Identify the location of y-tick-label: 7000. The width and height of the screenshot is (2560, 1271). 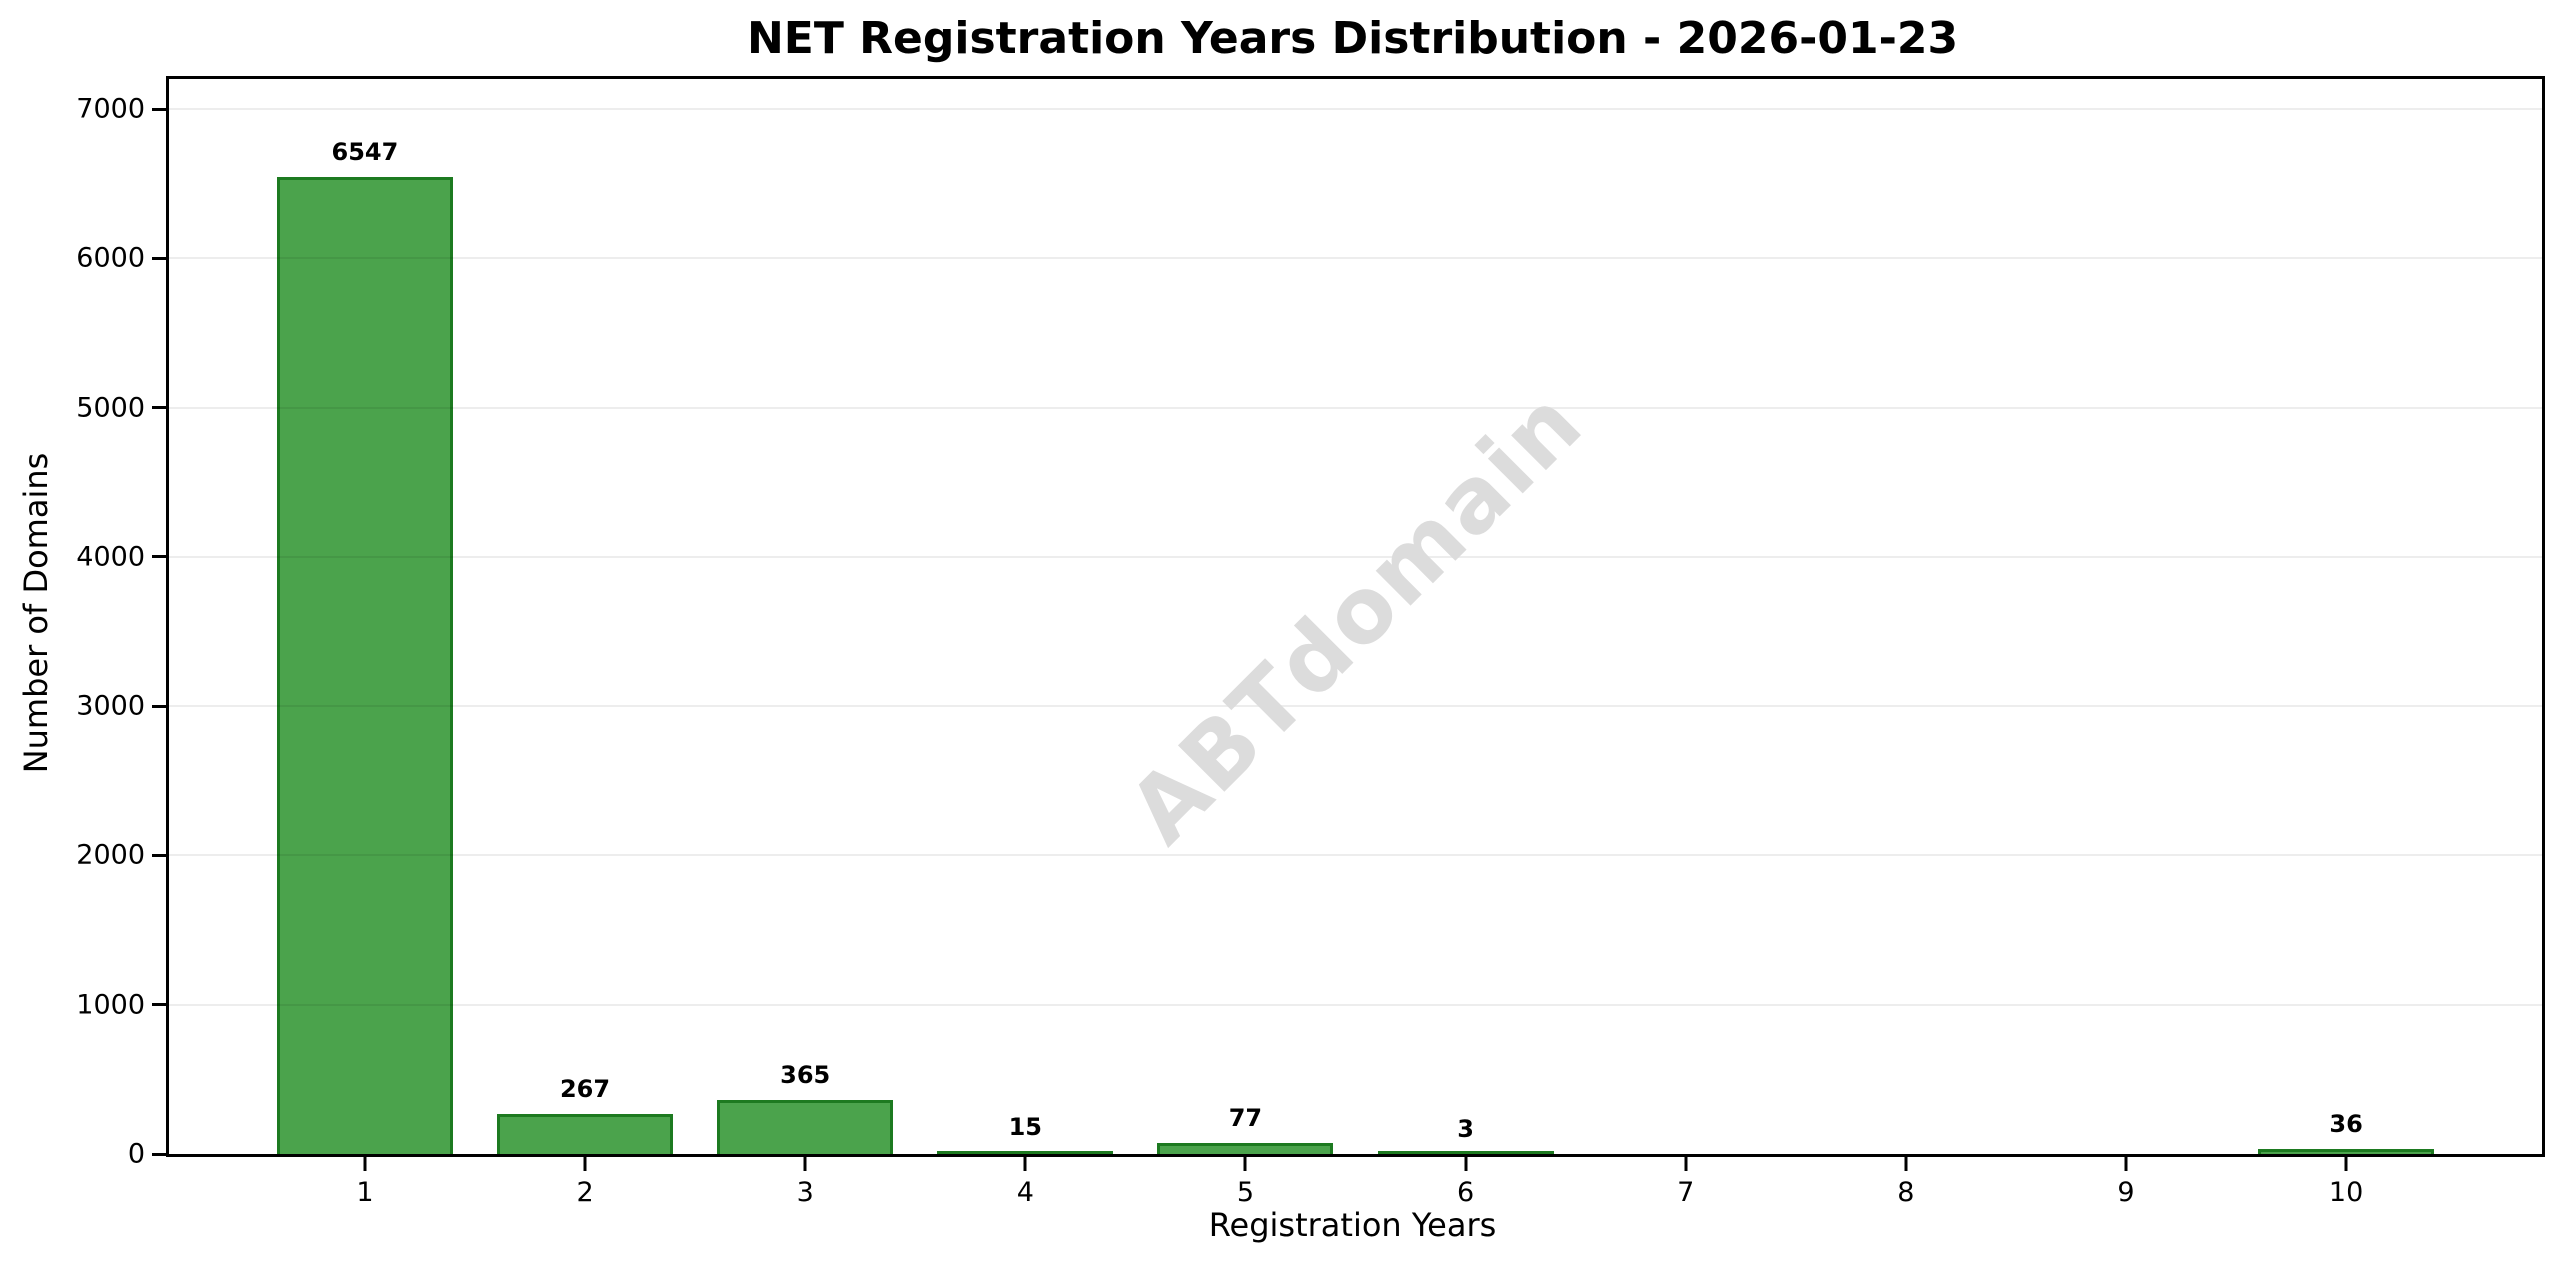
(110, 109).